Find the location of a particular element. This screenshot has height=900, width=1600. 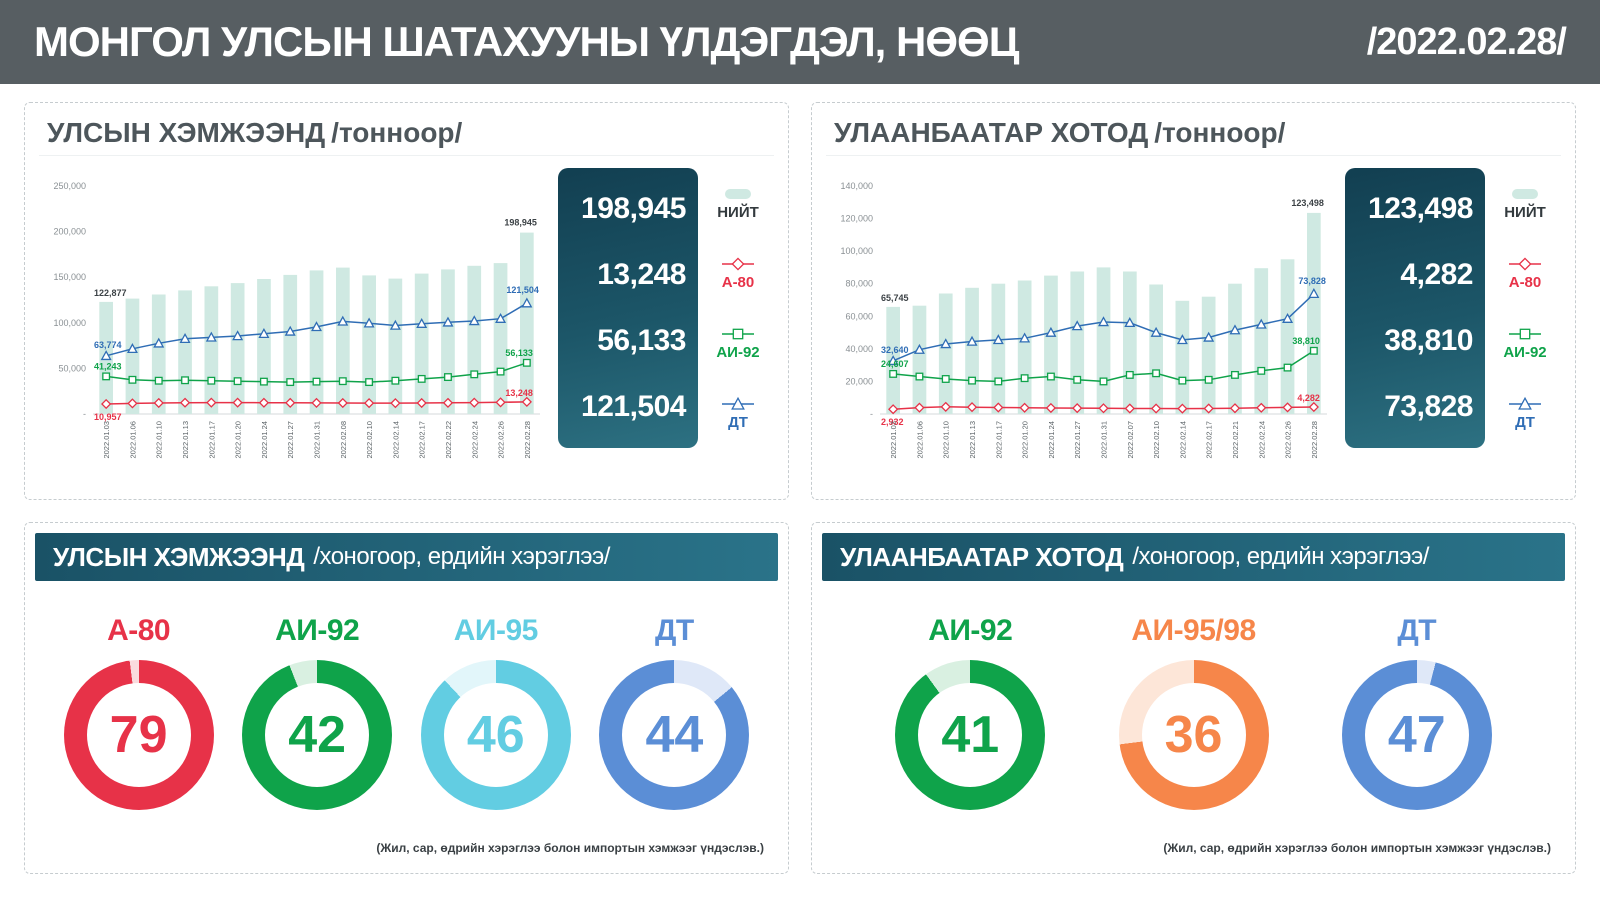

svg-text: 100,000 is located at coordinates (69, 323).